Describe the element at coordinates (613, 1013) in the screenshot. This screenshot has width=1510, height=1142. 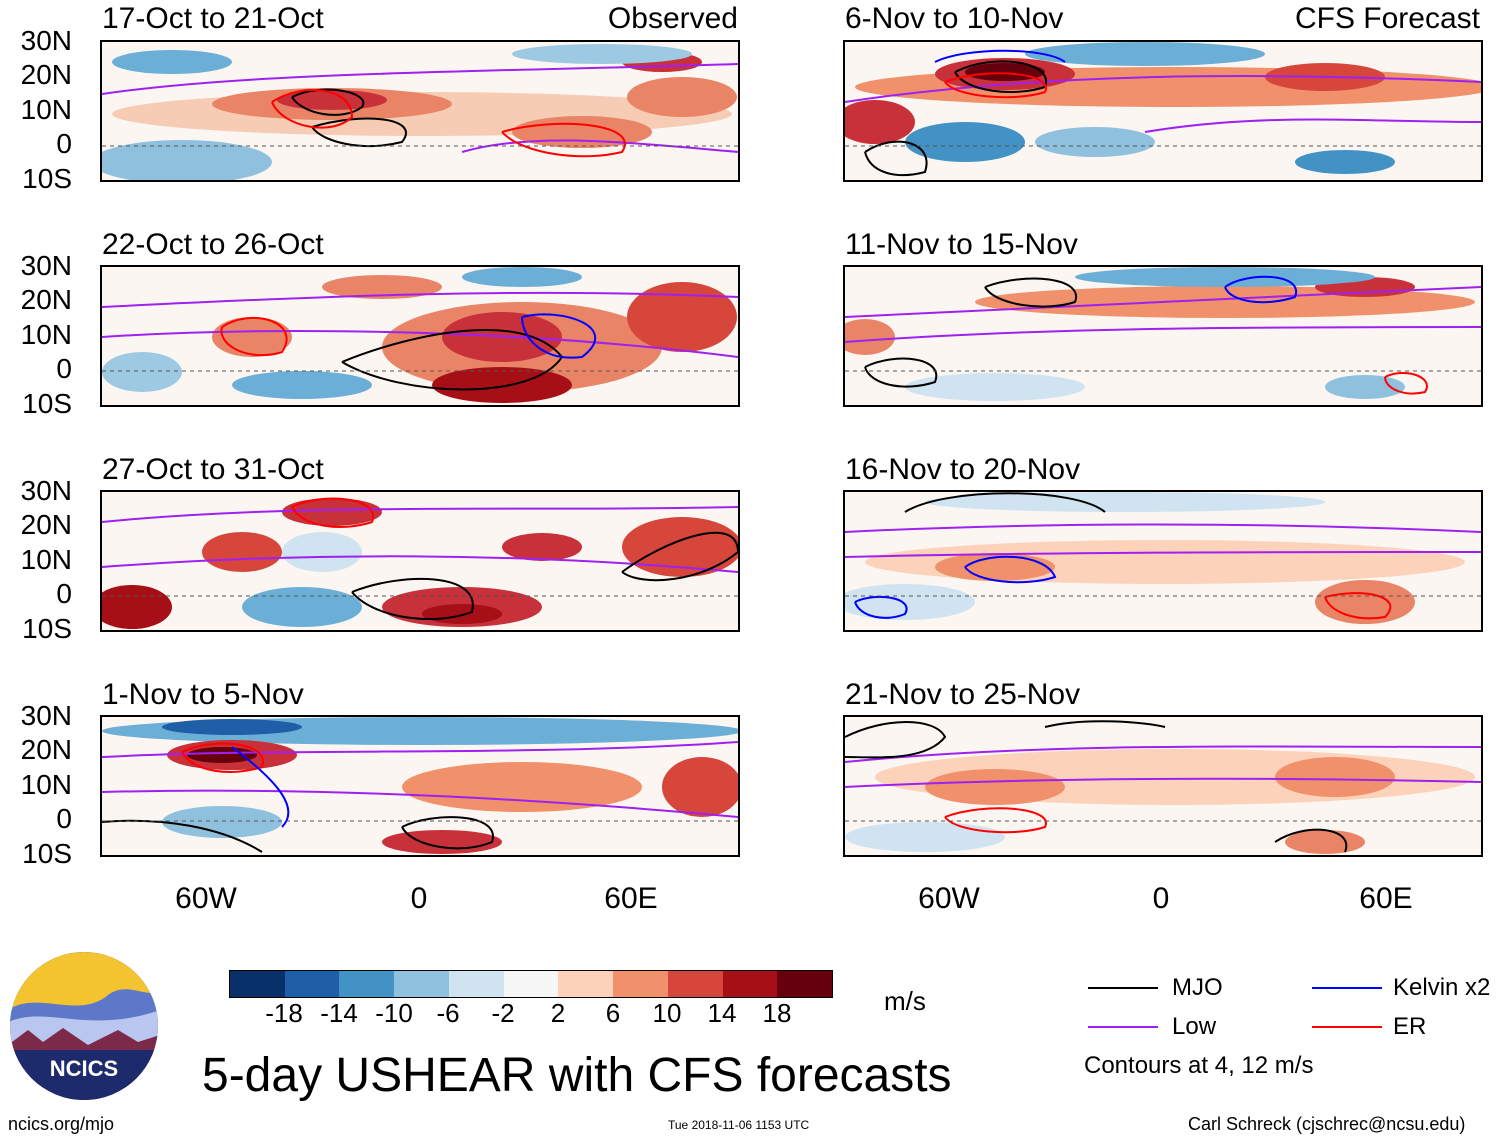
I see `colorbar-tick: 6` at that location.